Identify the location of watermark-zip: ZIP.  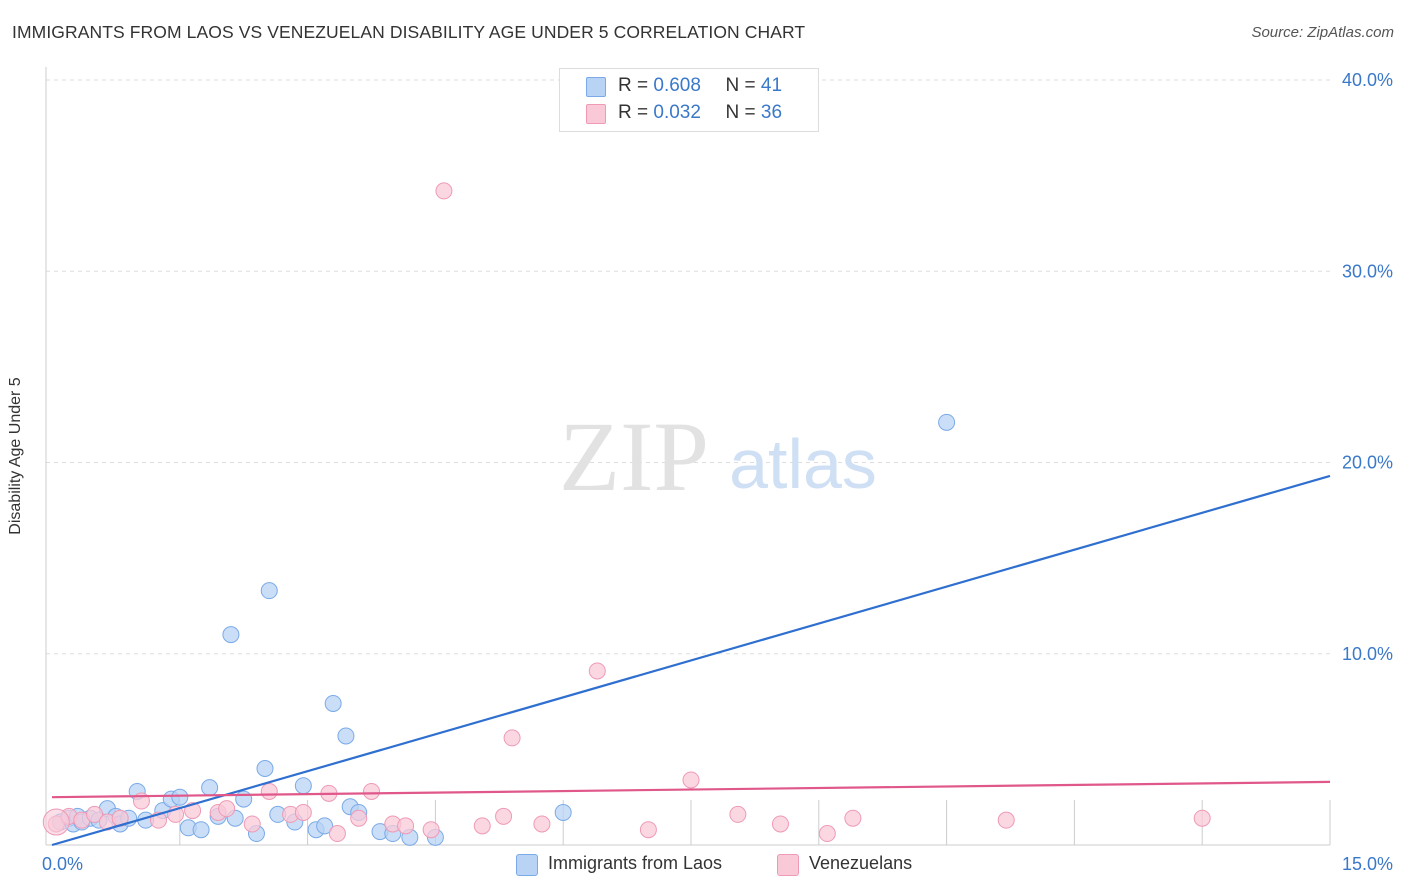
(634, 456).